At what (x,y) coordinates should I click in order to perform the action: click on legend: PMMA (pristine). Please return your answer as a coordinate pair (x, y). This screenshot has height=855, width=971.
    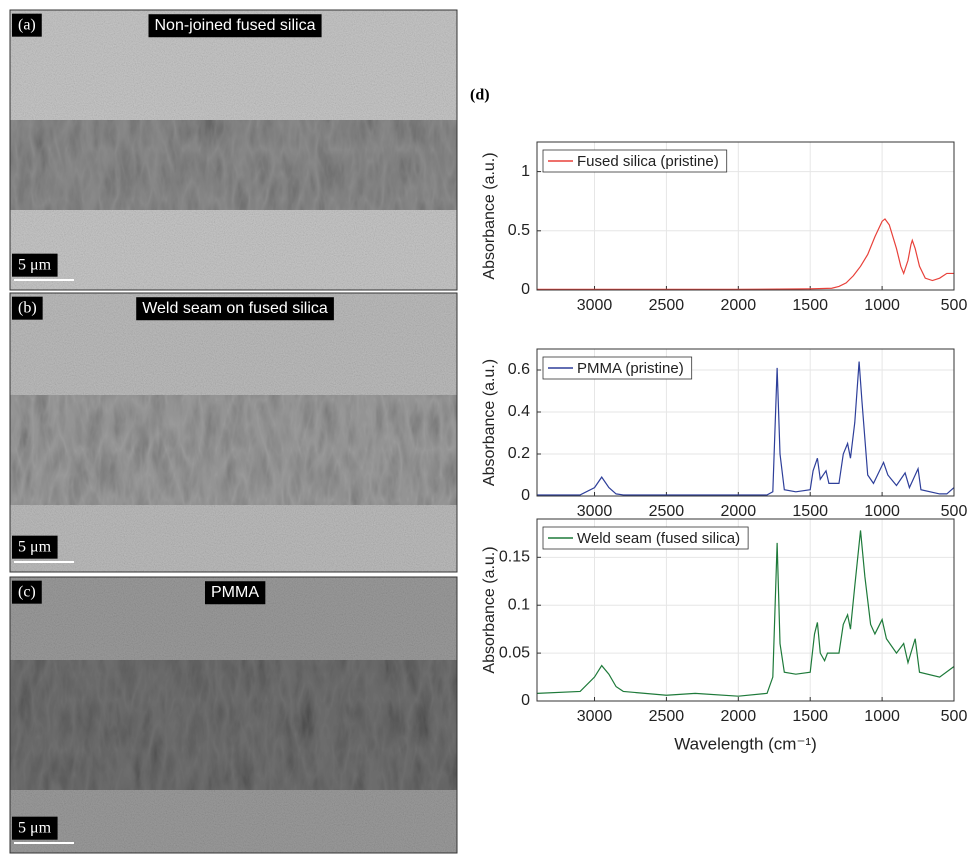
    Looking at the image, I should click on (617, 368).